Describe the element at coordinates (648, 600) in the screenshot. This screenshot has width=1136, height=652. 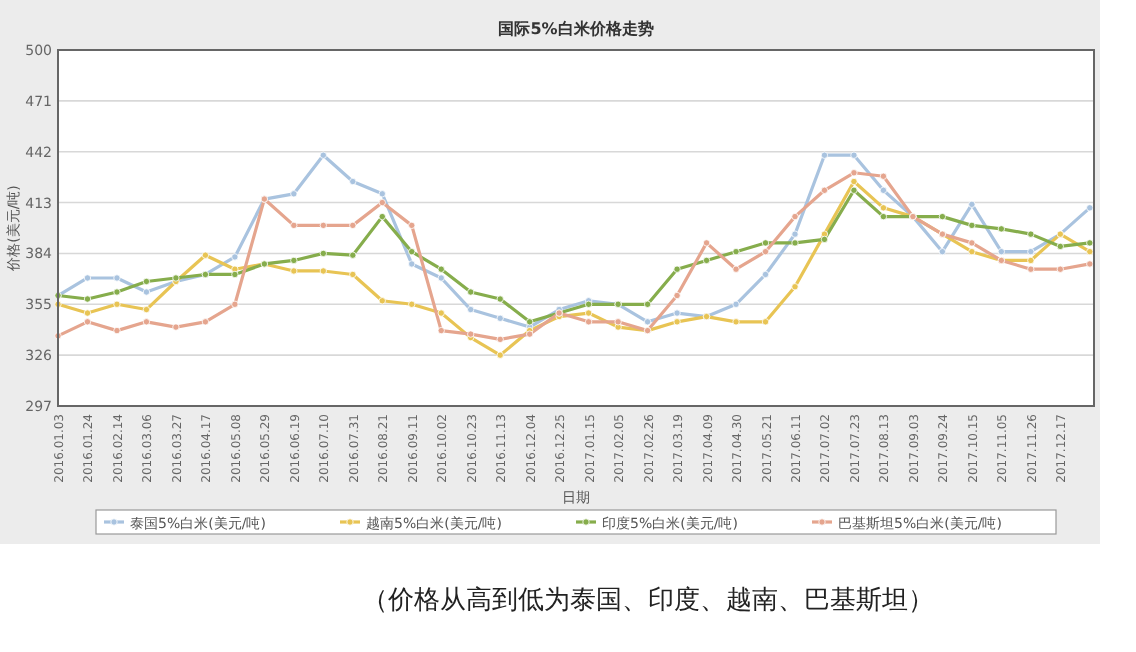
I see `text: （价格从高到低为泰国、印度、越南、巴基斯坦）` at that location.